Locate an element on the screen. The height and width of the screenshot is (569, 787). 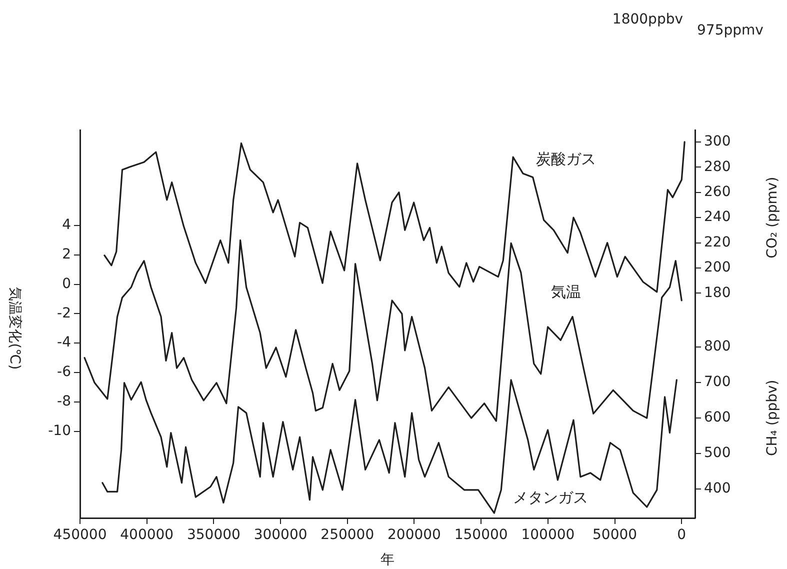
y3-tick-label: 800 is located at coordinates (717, 346).